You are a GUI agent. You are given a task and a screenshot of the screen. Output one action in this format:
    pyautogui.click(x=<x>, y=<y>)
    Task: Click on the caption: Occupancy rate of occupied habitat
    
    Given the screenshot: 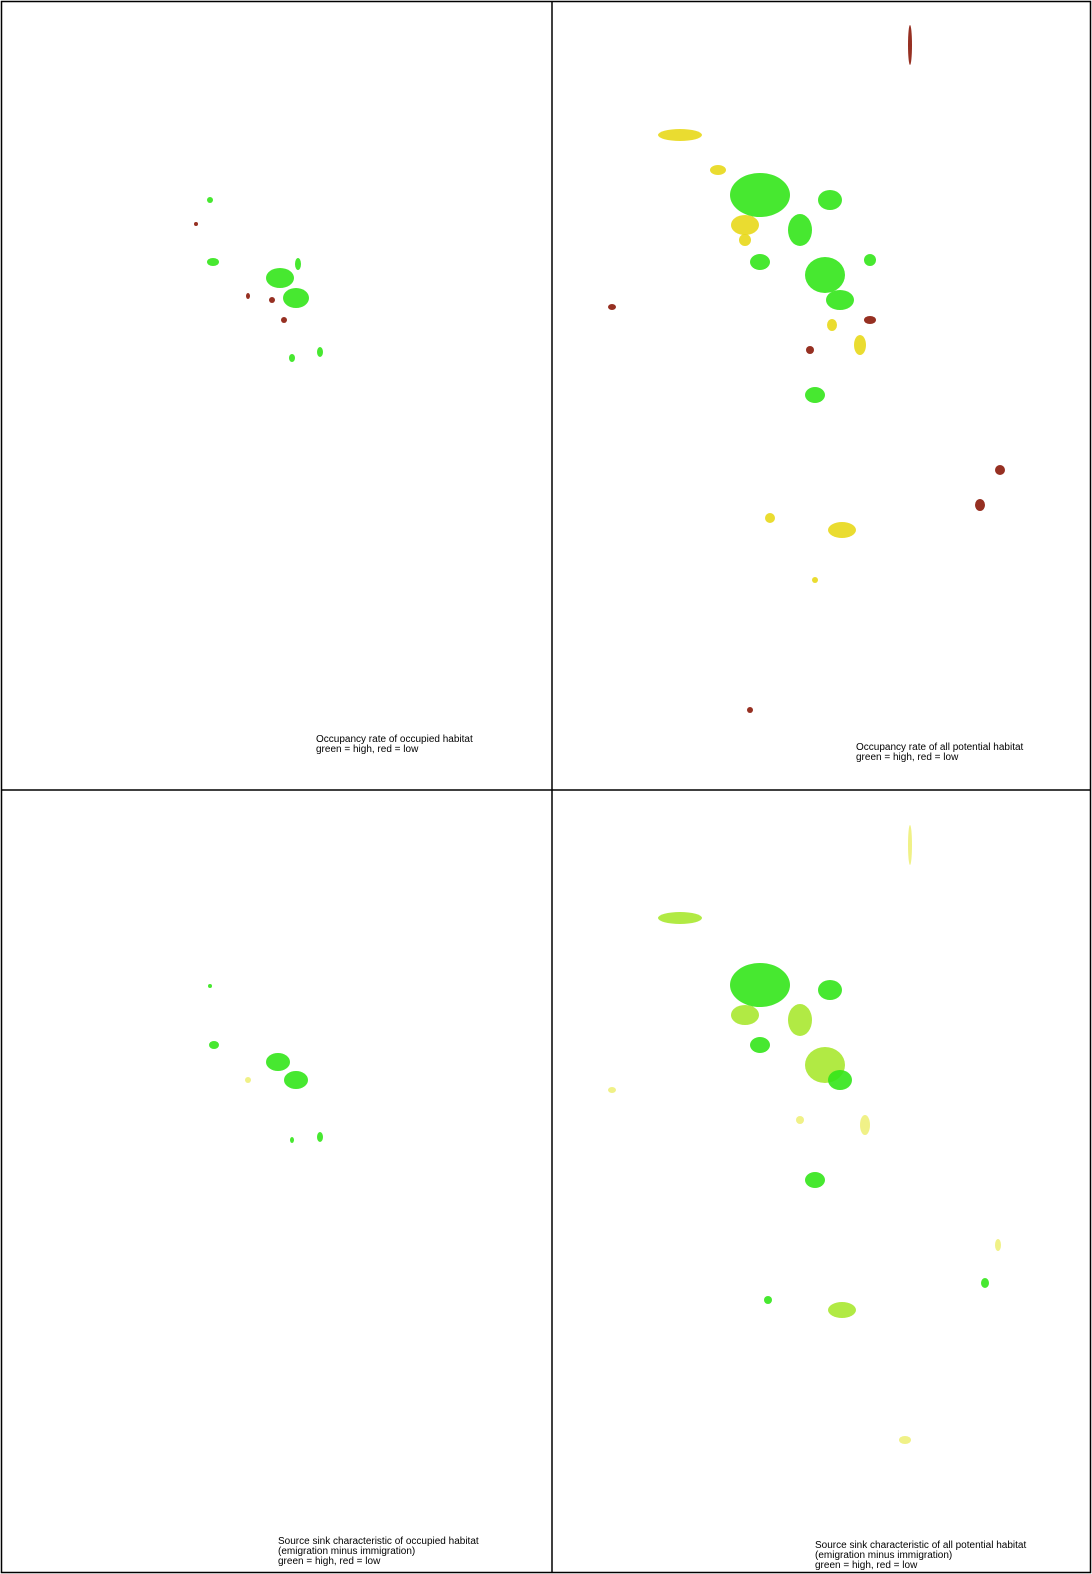 What is the action you would take?
    pyautogui.click(x=394, y=739)
    